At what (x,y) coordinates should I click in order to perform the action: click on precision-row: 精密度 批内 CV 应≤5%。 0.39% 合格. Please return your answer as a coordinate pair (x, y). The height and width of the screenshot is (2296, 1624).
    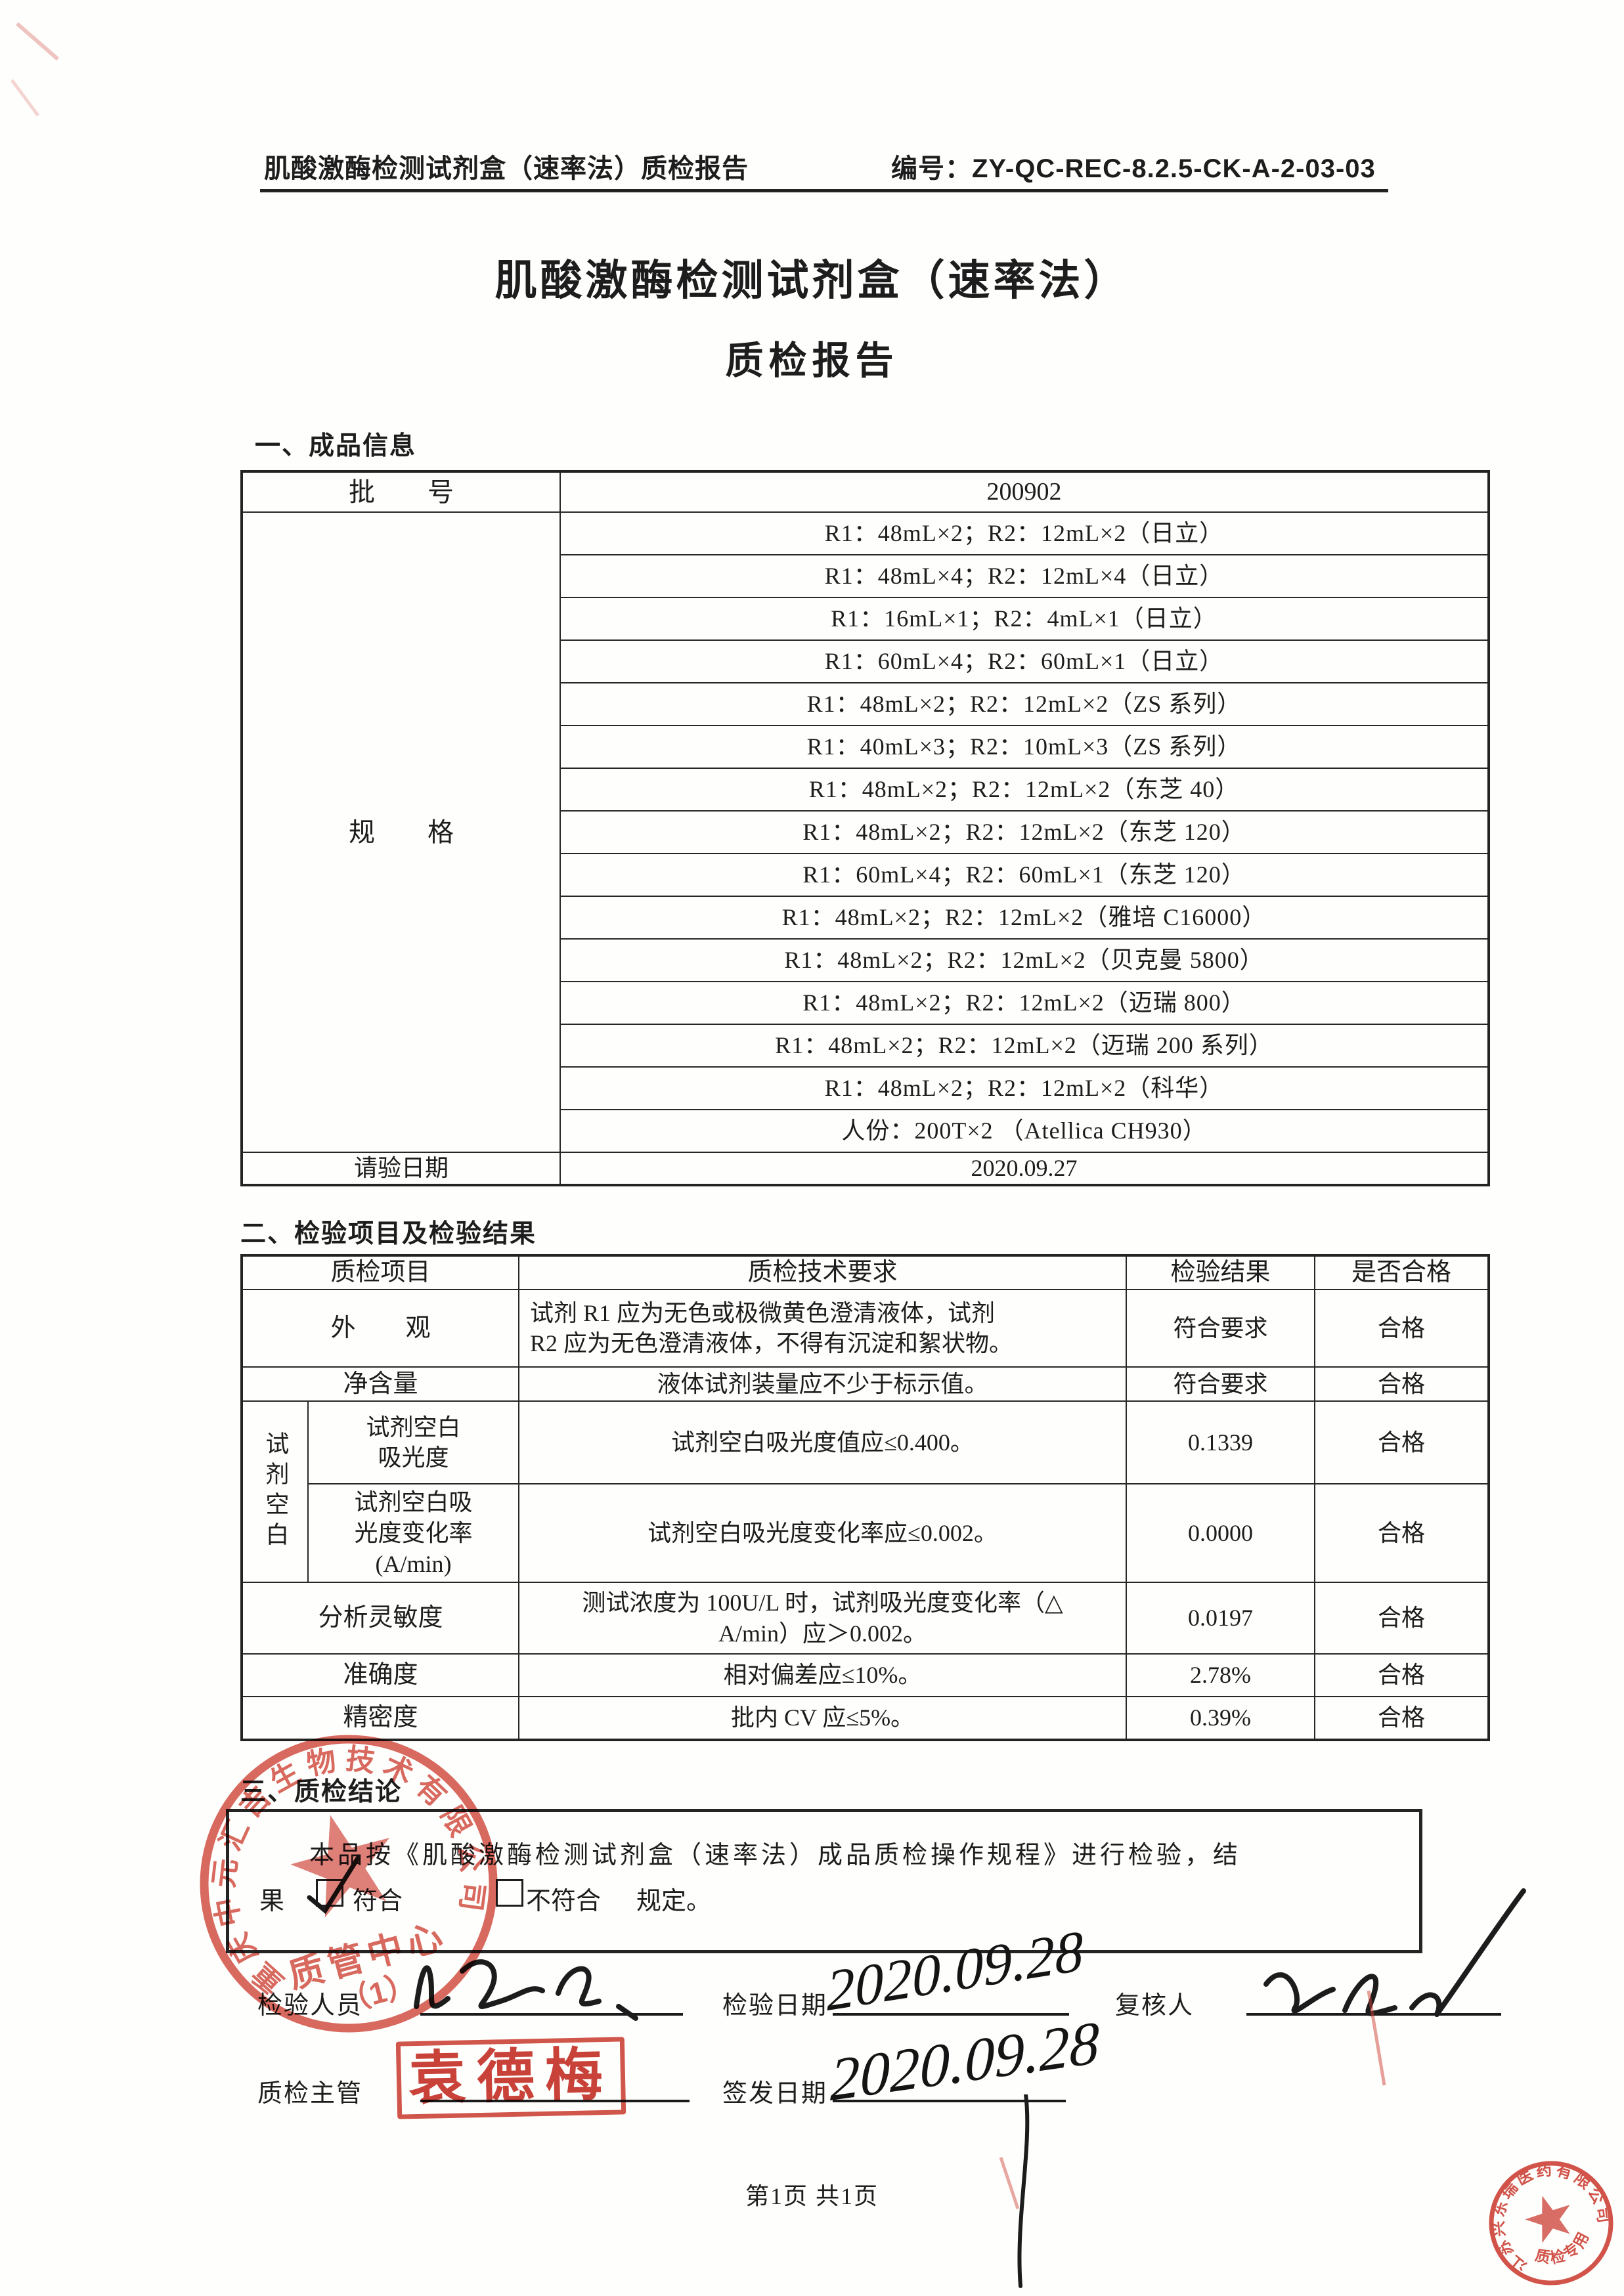
    Looking at the image, I should click on (865, 1718).